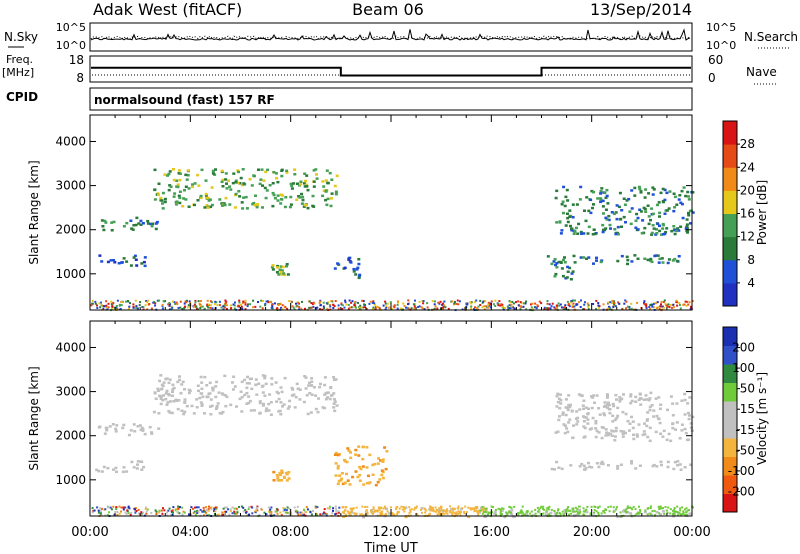 The width and height of the screenshot is (800, 554). What do you see at coordinates (747, 214) in the screenshot?
I see `colorbar-tick-label: 16` at bounding box center [747, 214].